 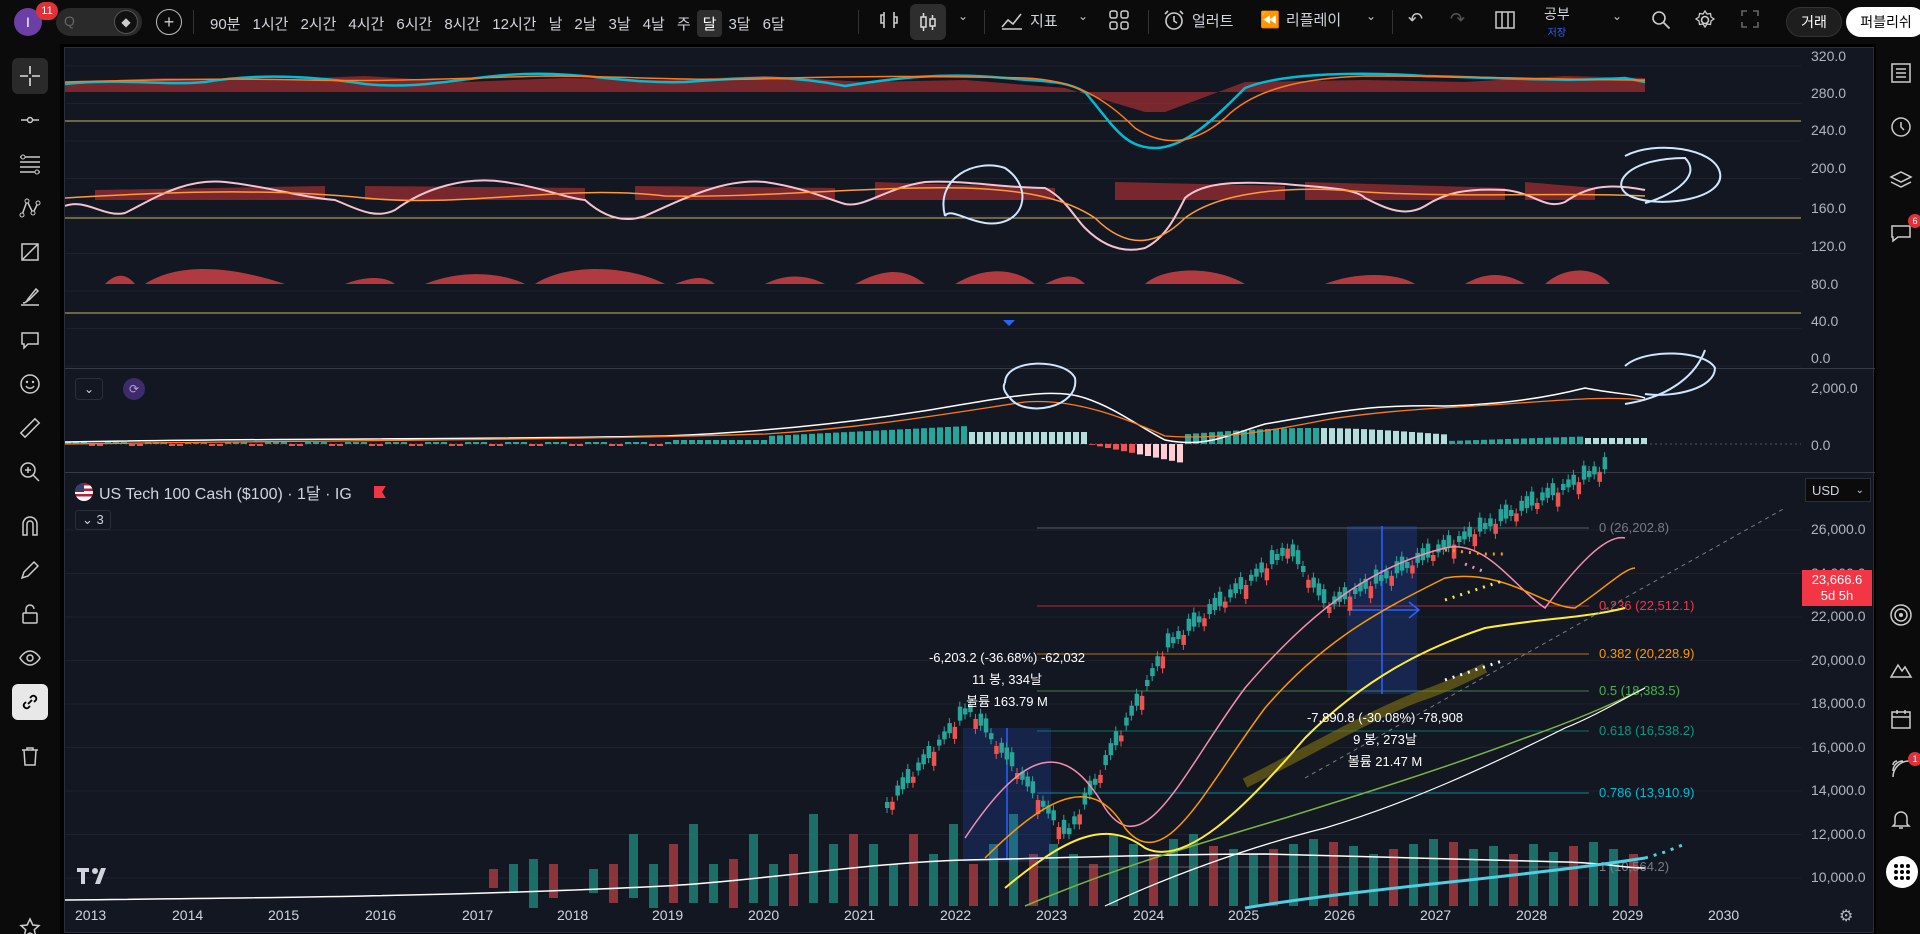 What do you see at coordinates (1901, 819) in the screenshot?
I see `bell-icon` at bounding box center [1901, 819].